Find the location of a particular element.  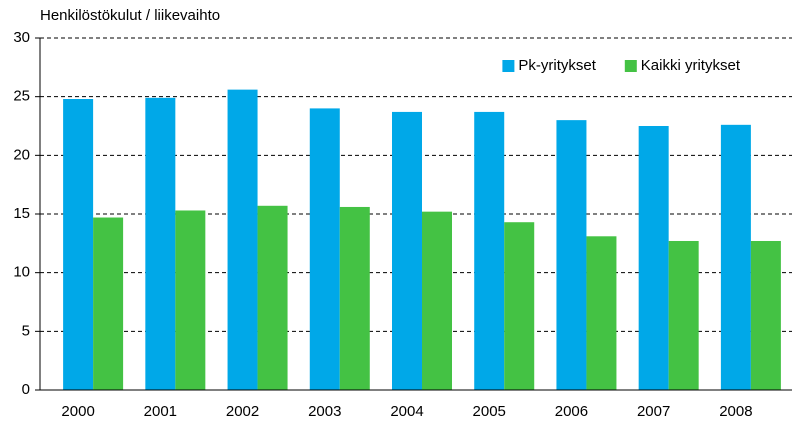

x-tick-label: 2007 is located at coordinates (653, 411).